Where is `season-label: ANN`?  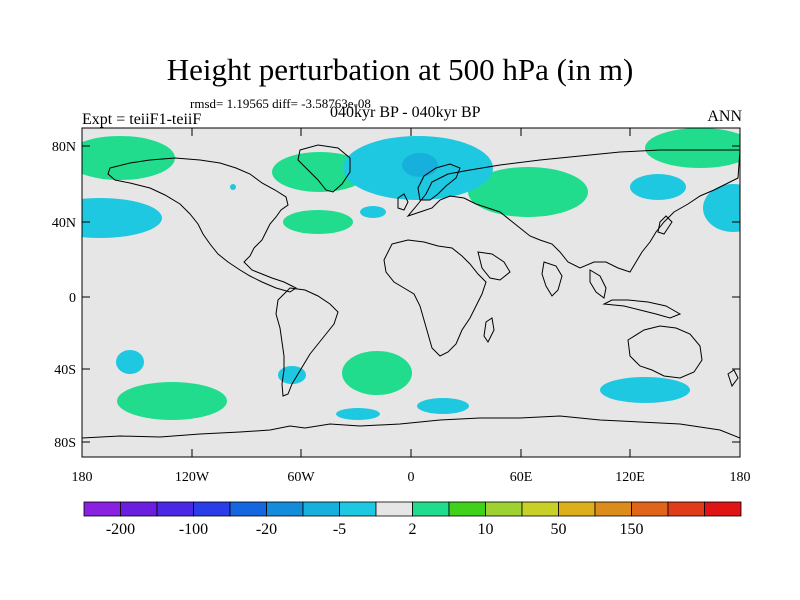
season-label: ANN is located at coordinates (724, 116).